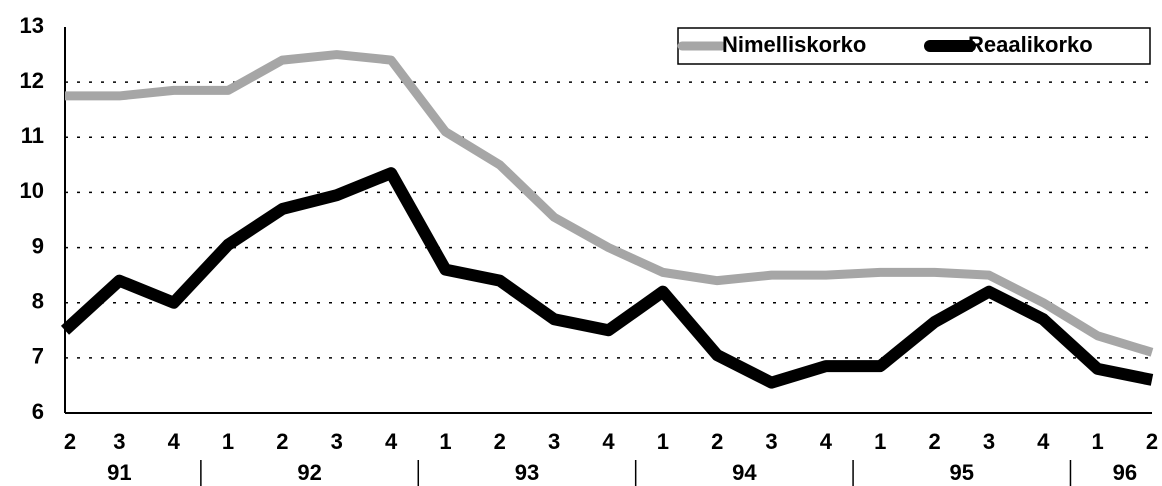  Describe the element at coordinates (32, 80) in the screenshot. I see `y-tick-label: 12` at that location.